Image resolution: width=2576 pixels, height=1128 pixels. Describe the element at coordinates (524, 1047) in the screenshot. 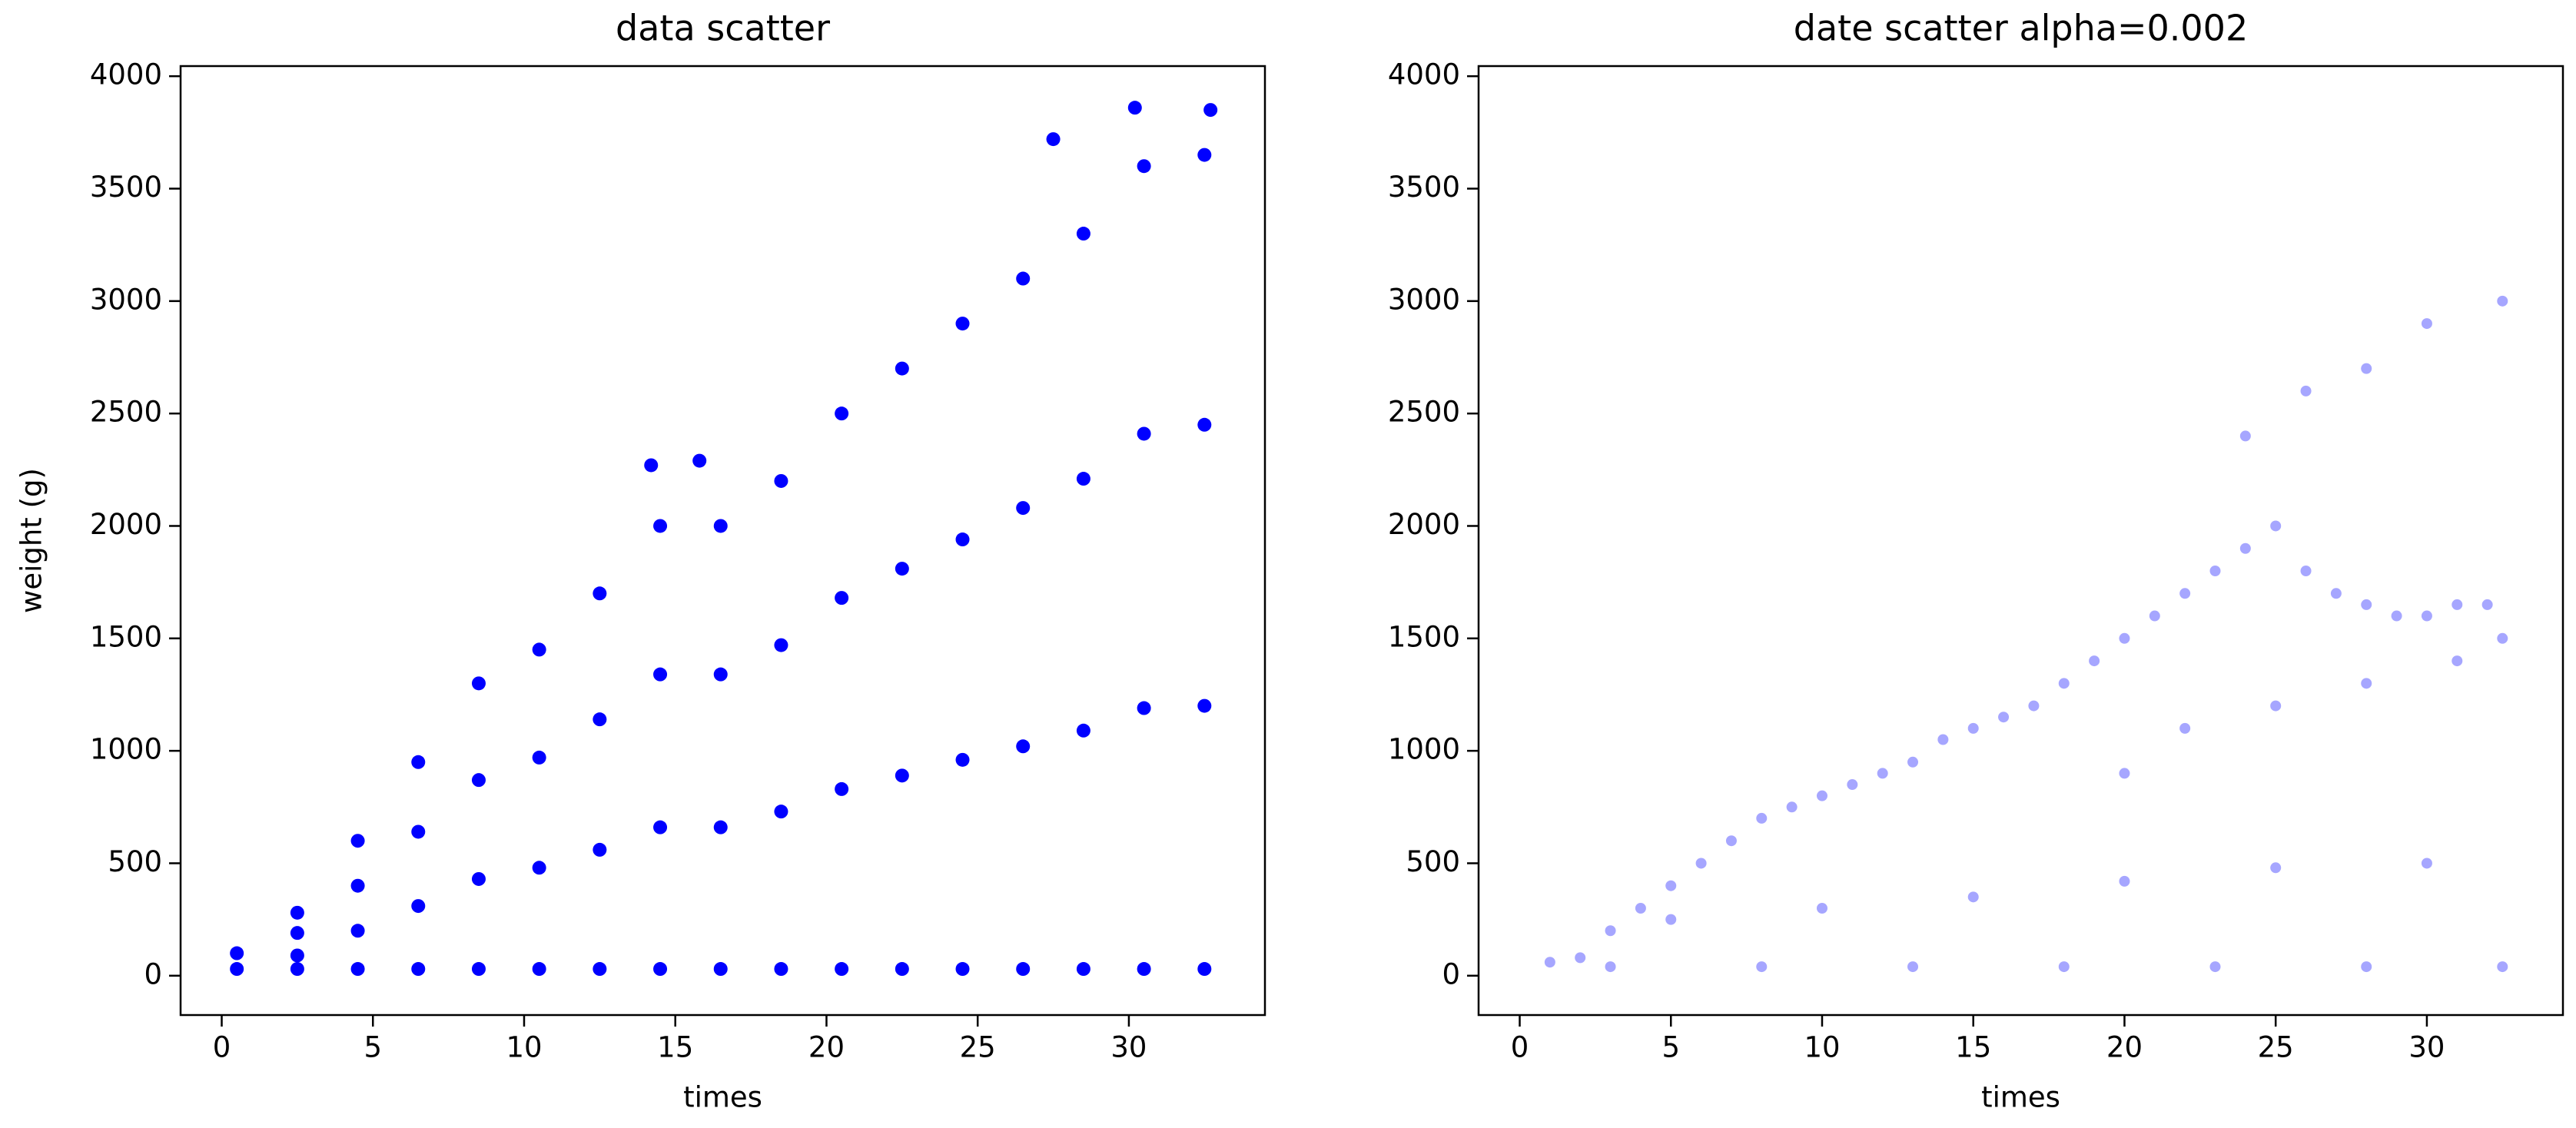

I see `x-tick-label: 10` at that location.